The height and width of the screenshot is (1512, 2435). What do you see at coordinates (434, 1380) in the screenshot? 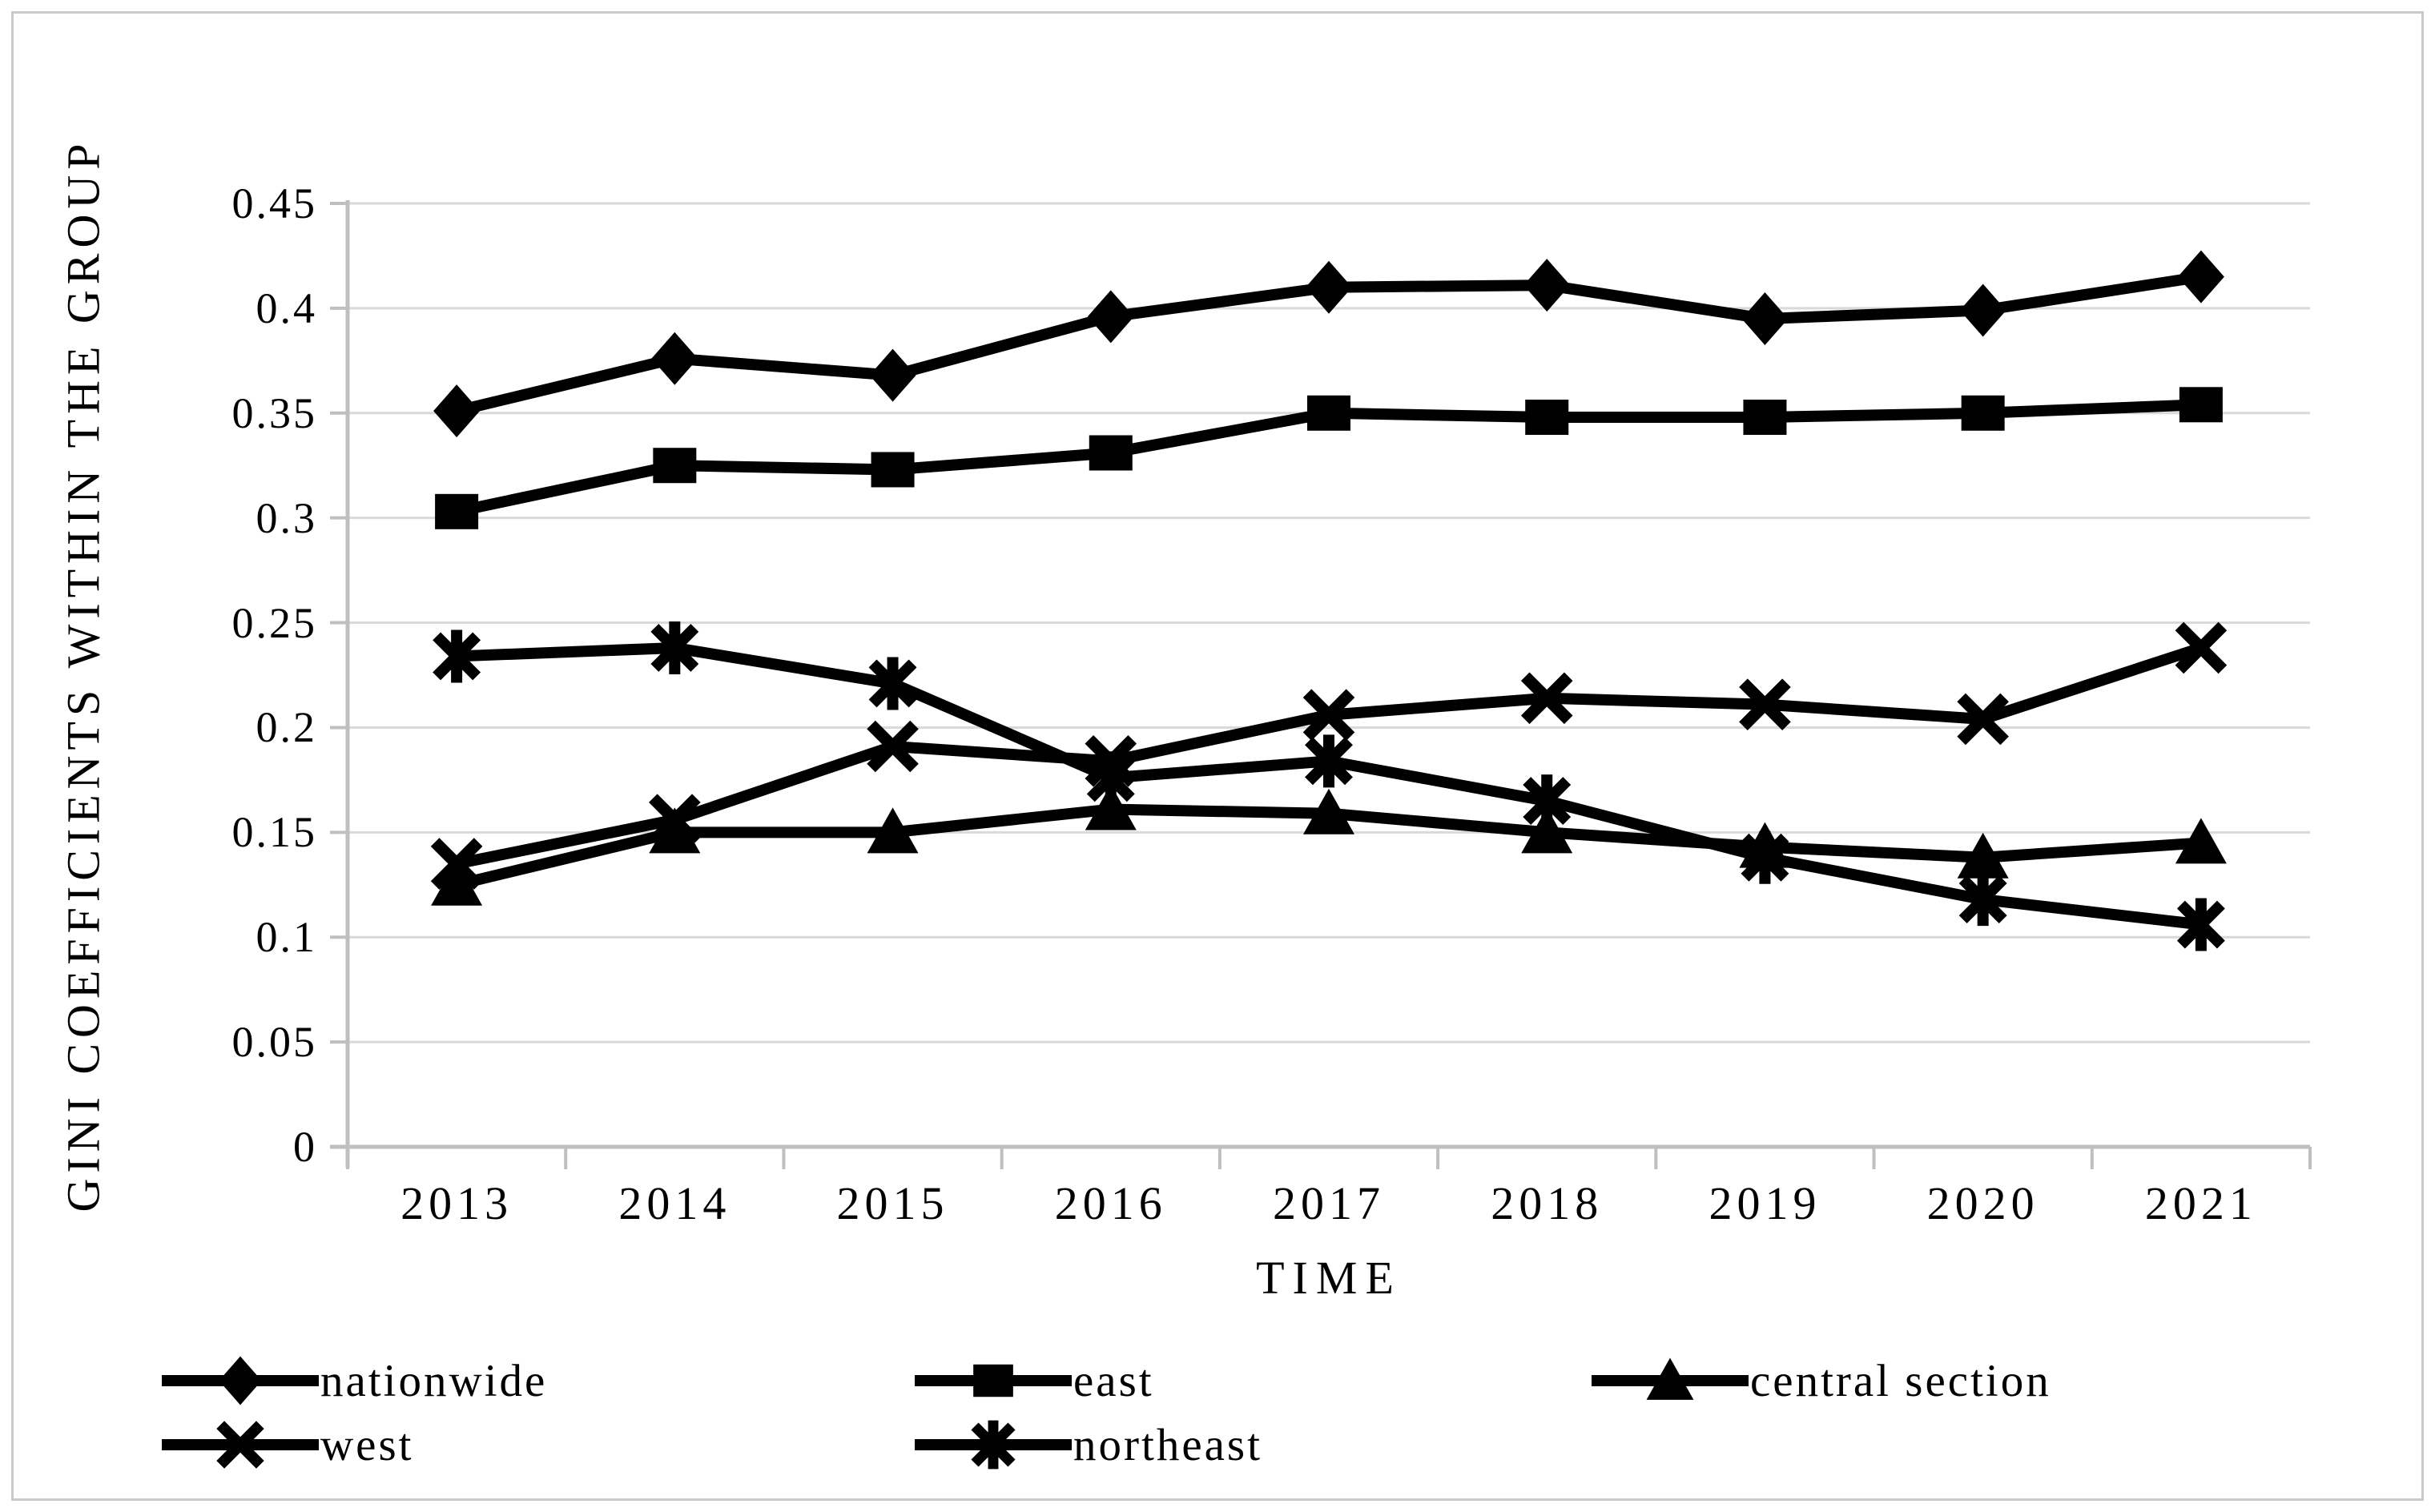
I see `legend-label: nationwide` at bounding box center [434, 1380].